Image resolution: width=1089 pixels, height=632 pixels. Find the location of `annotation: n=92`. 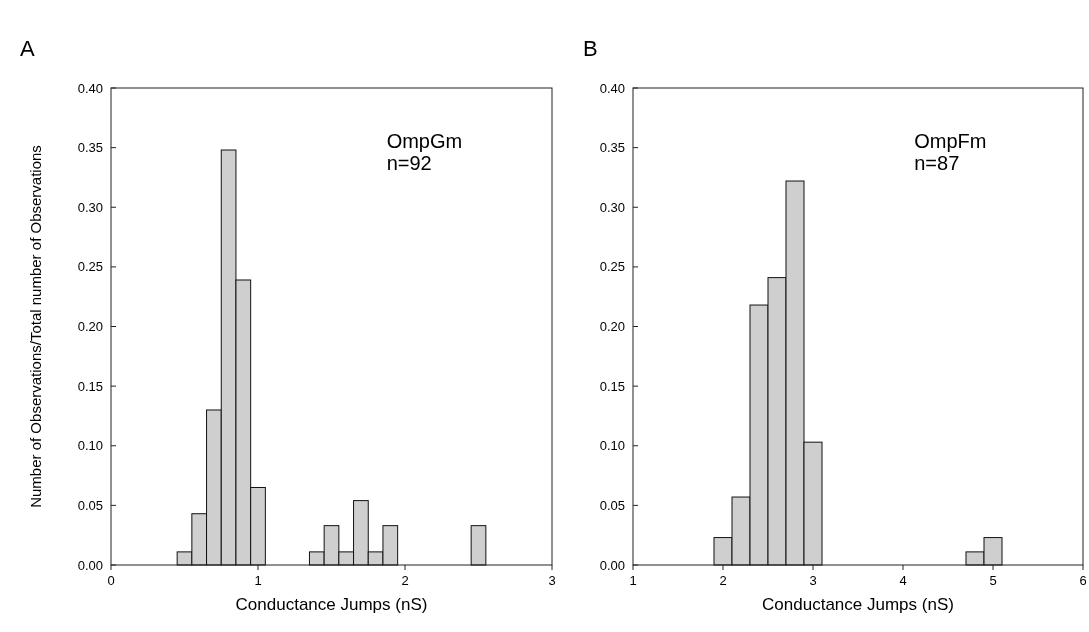

annotation: n=92 is located at coordinates (409, 163).